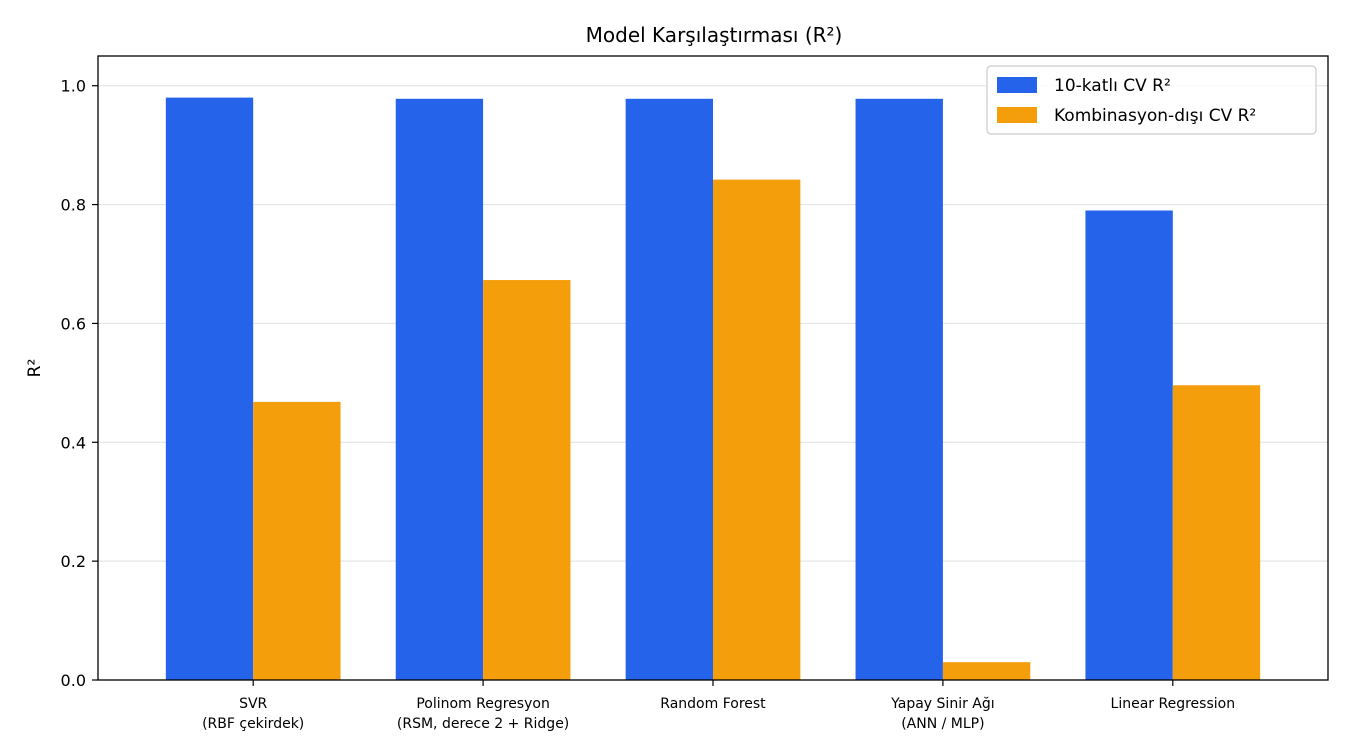 Image resolution: width=1350 pixels, height=750 pixels. Describe the element at coordinates (713, 704) in the screenshot. I see `x-tick-label: Random Forest` at that location.